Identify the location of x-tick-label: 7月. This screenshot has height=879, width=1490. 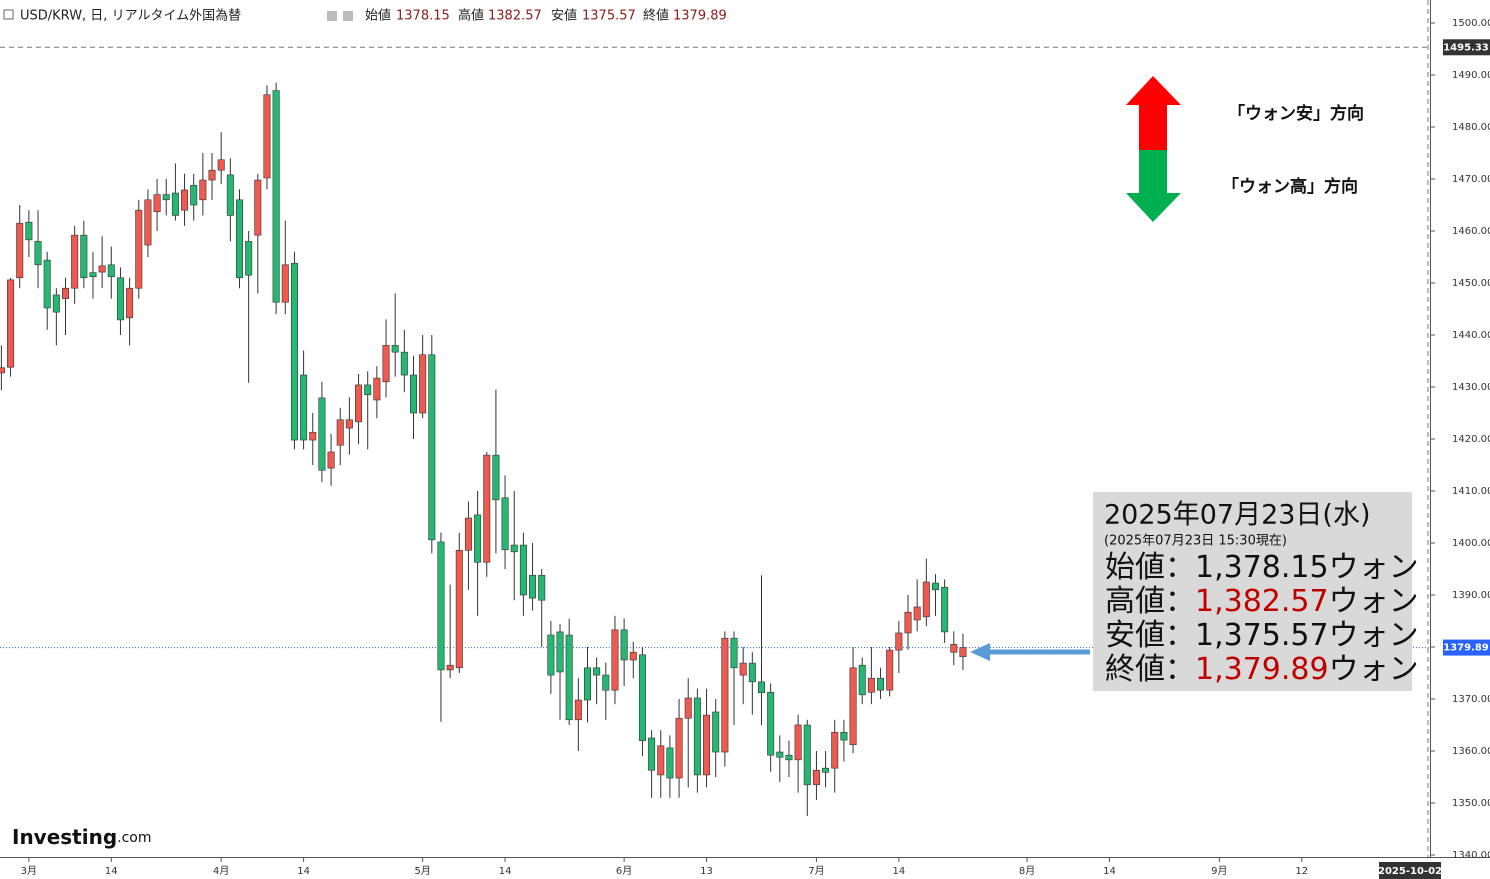
(816, 871).